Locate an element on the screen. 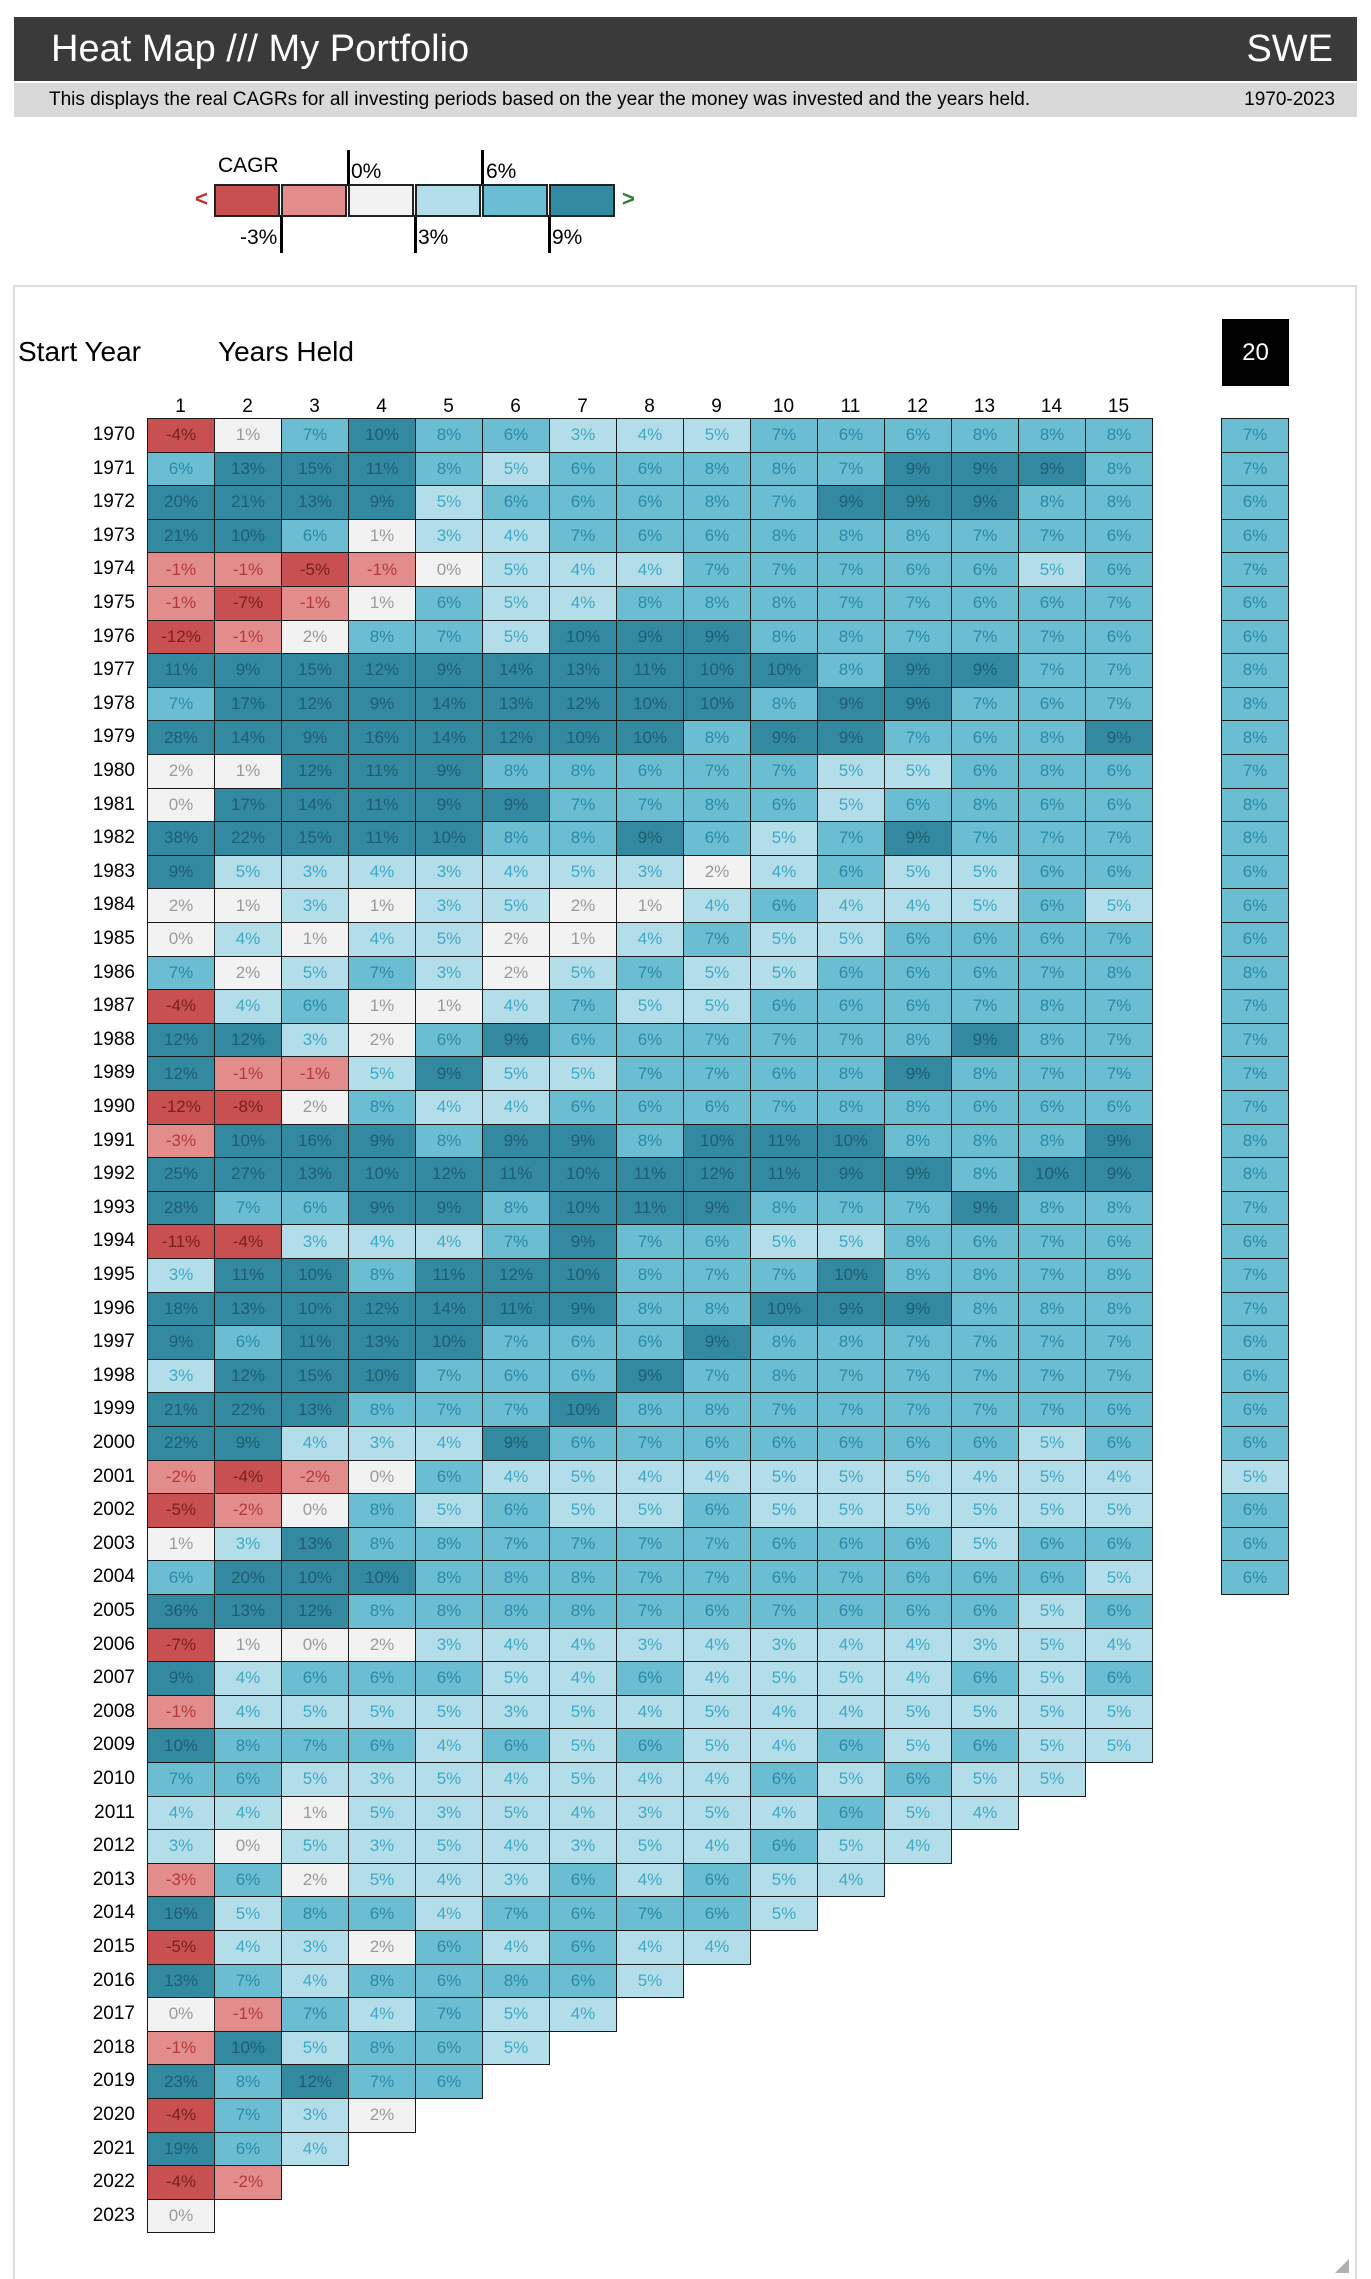 Image resolution: width=1371 pixels, height=2279 pixels. heatmap-cell: -5% is located at coordinates (181, 1510).